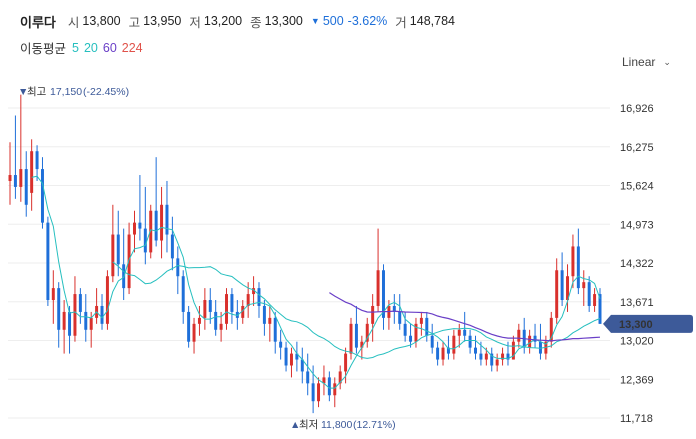  I want to click on high-label: 고, so click(134, 22).